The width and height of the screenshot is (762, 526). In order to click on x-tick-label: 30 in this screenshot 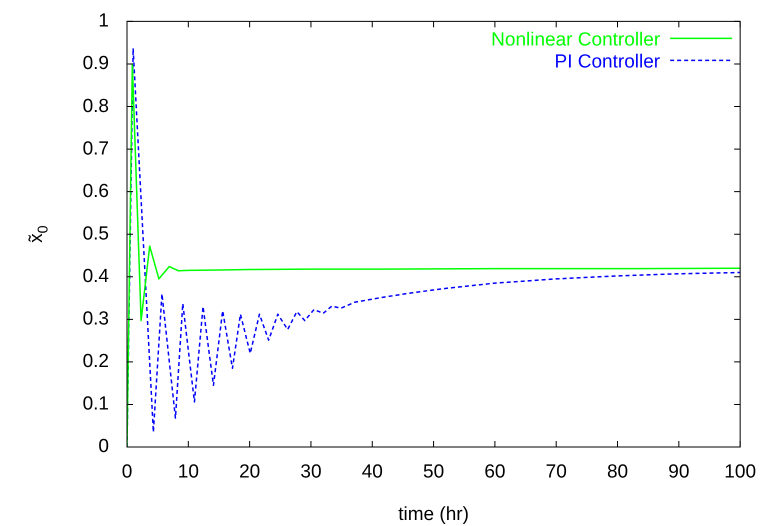, I will do `click(311, 472)`.